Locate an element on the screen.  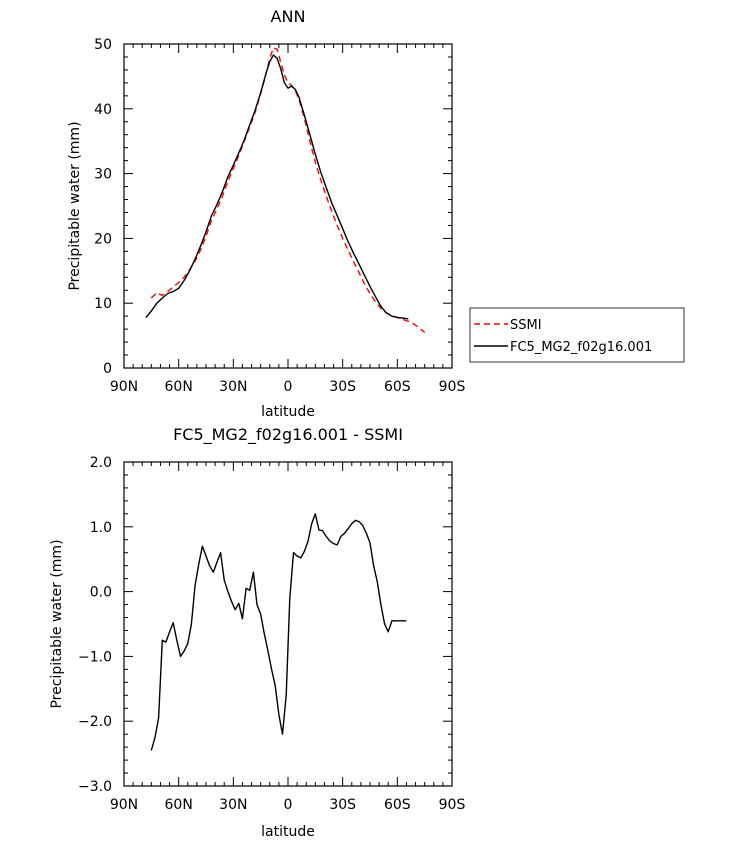
legend-label: FC5_MG2_f02g16.001 is located at coordinates (581, 347).